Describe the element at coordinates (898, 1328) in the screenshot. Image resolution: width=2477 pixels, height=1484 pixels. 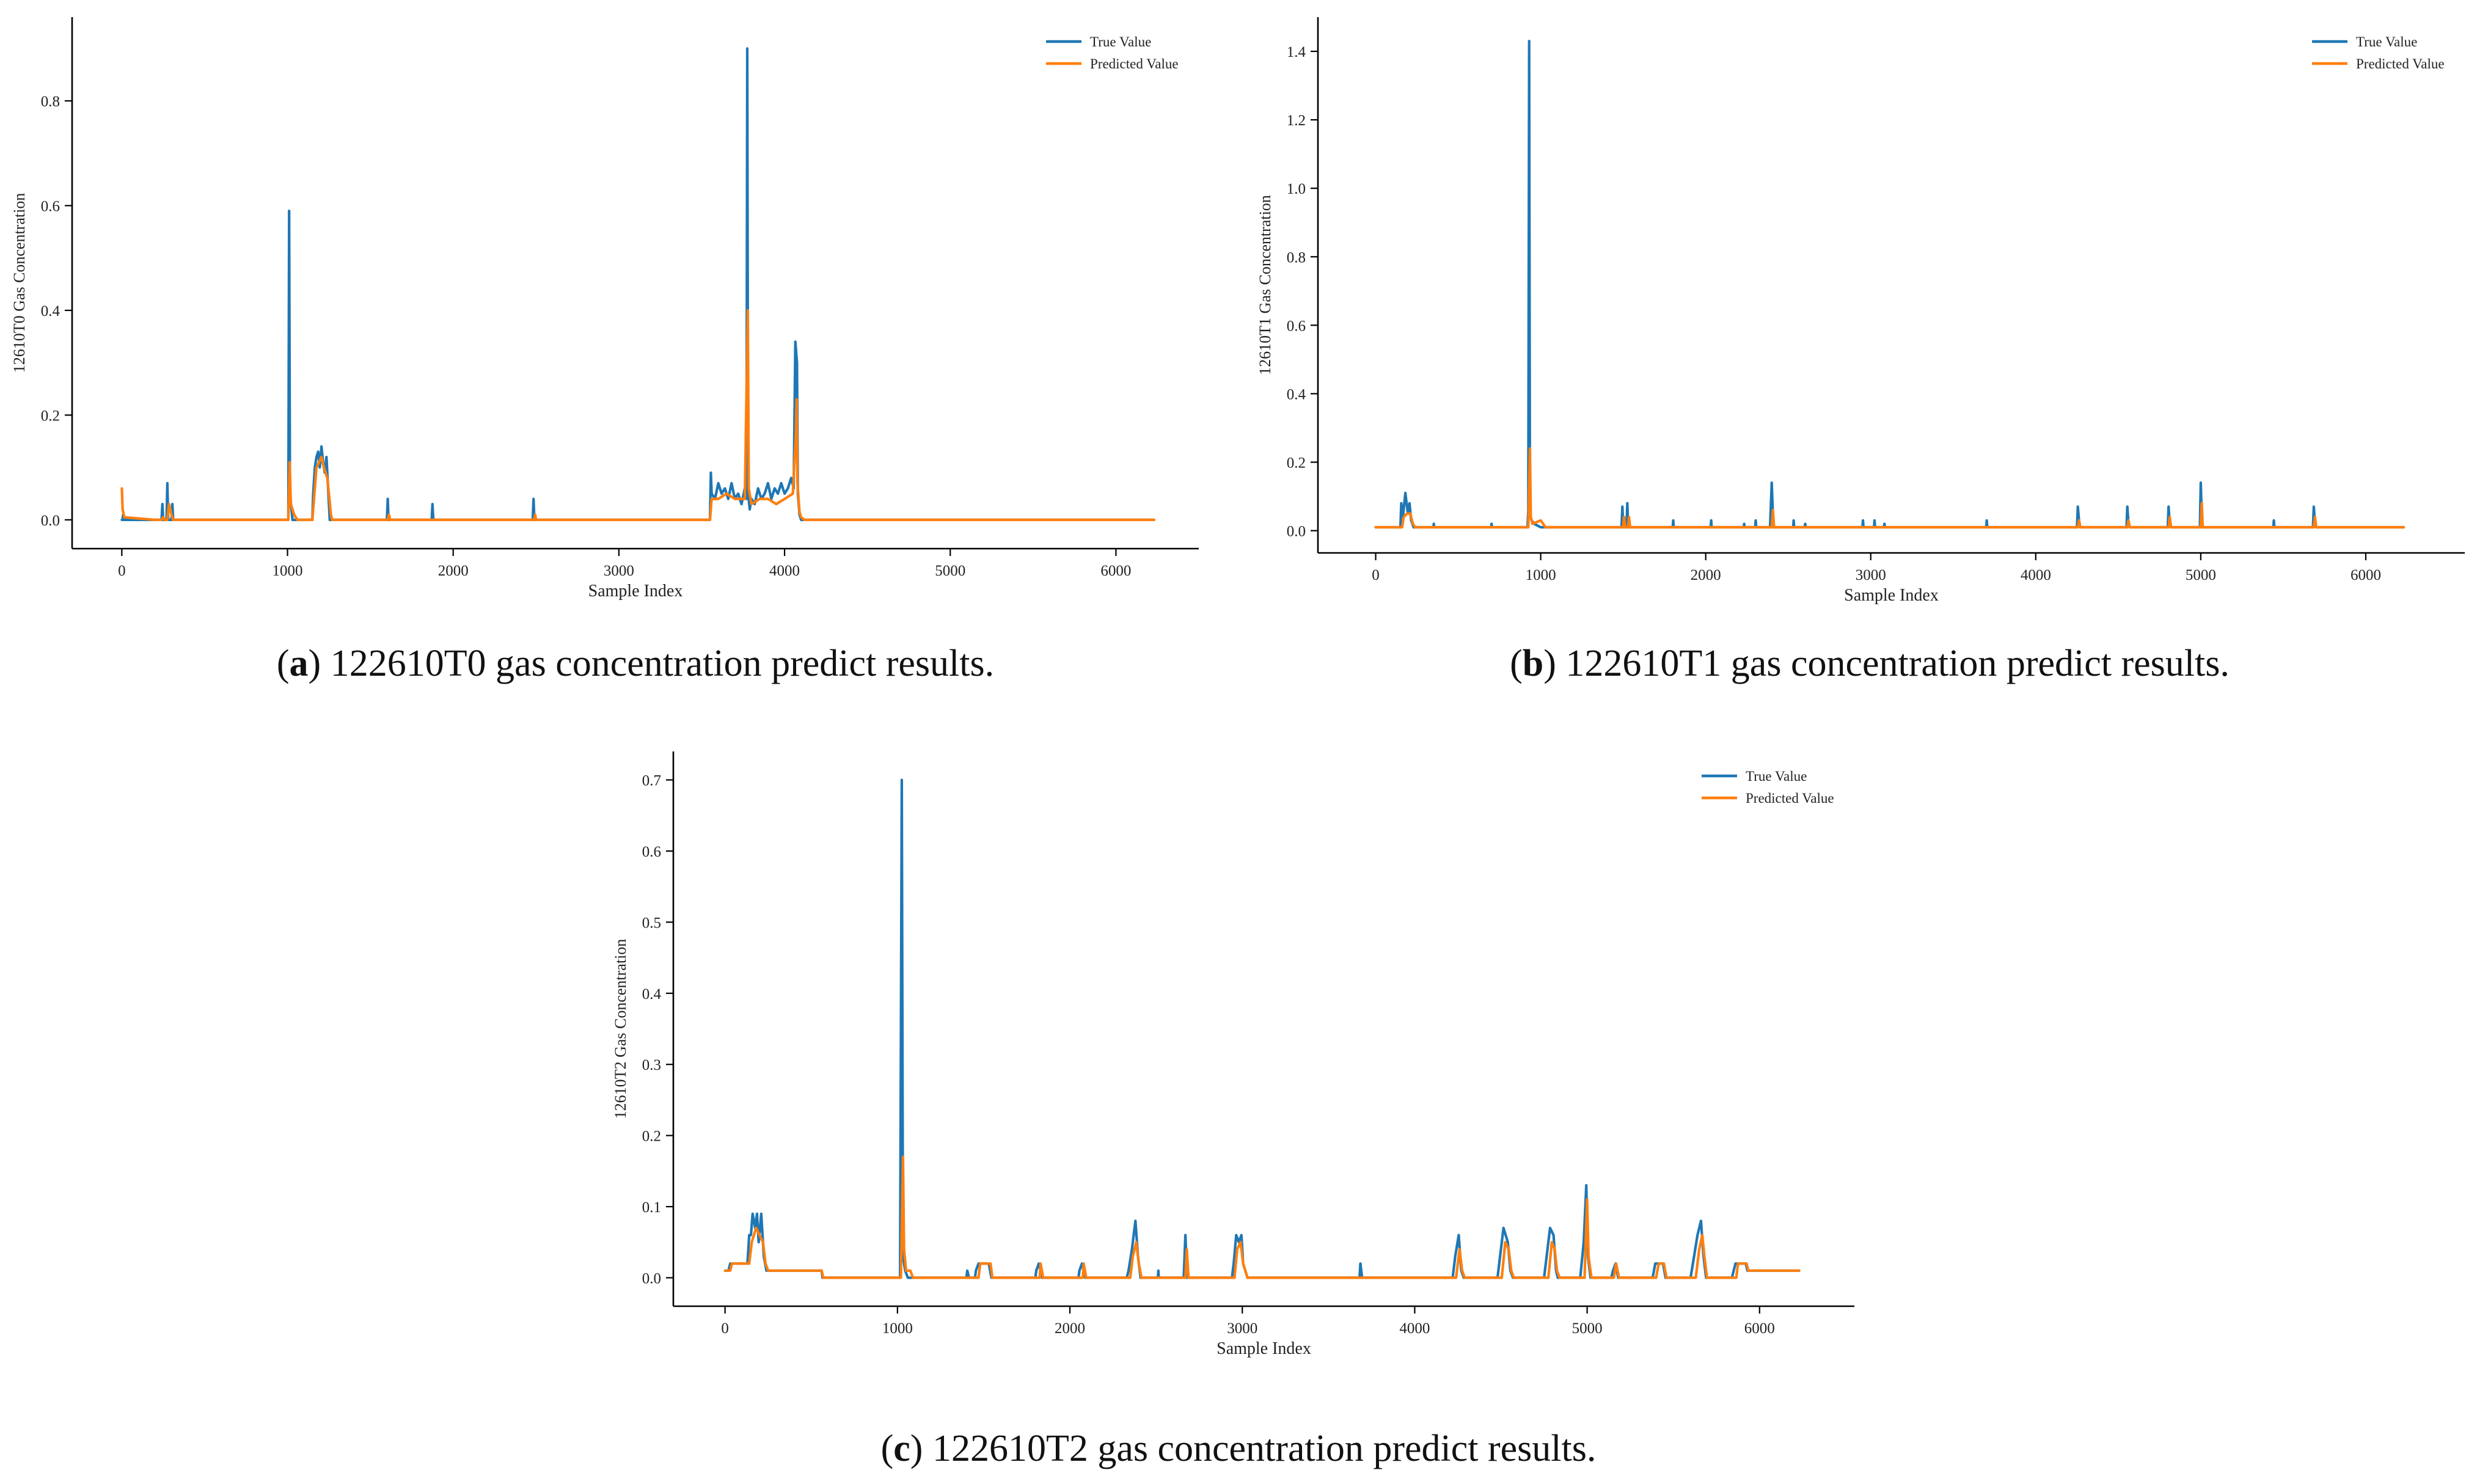
I see `chart-c-x-tick-label: 1000` at that location.